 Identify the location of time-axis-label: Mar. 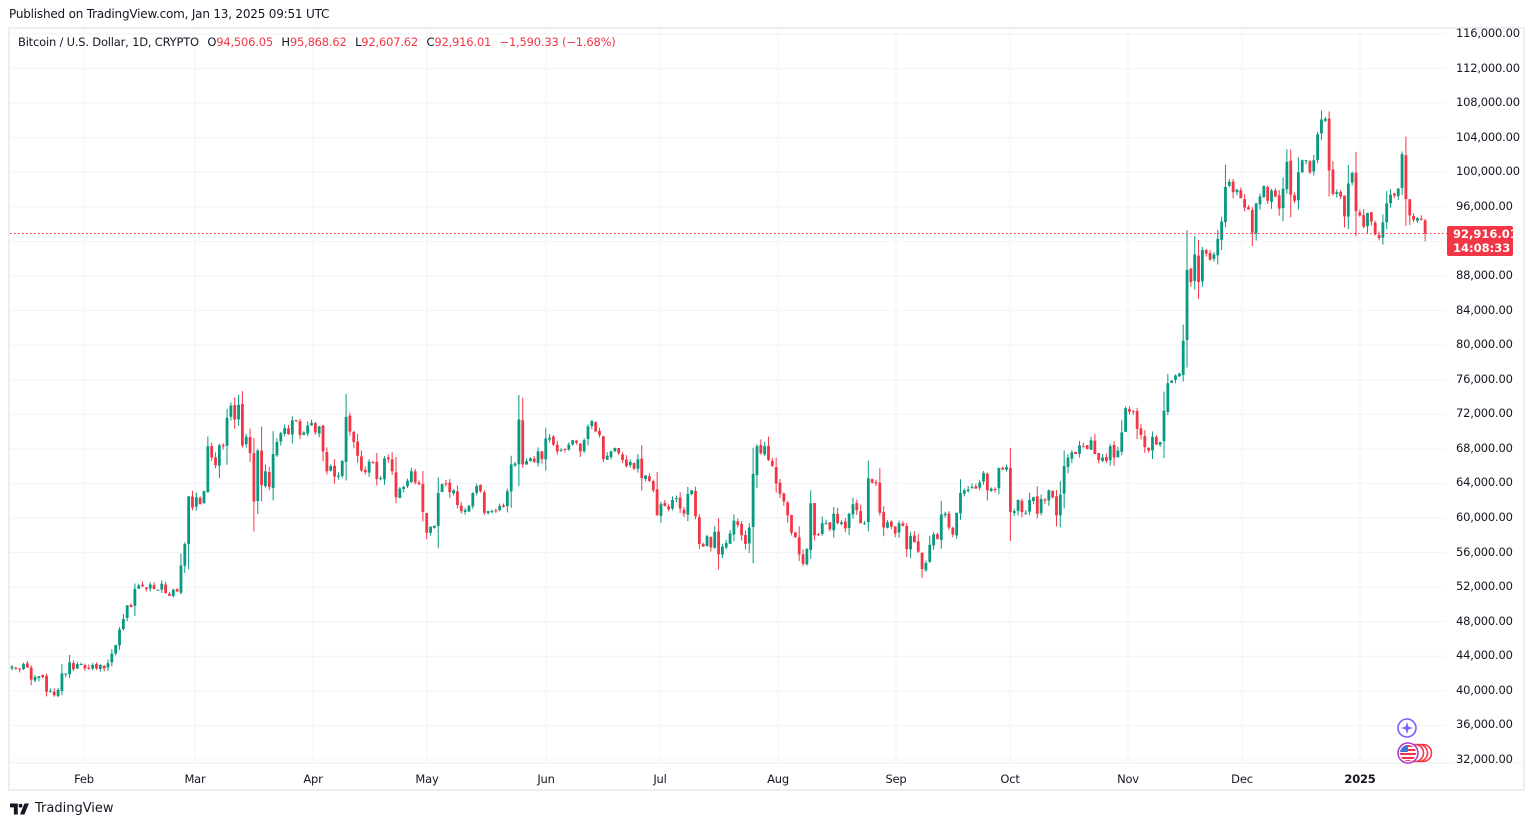
(195, 779).